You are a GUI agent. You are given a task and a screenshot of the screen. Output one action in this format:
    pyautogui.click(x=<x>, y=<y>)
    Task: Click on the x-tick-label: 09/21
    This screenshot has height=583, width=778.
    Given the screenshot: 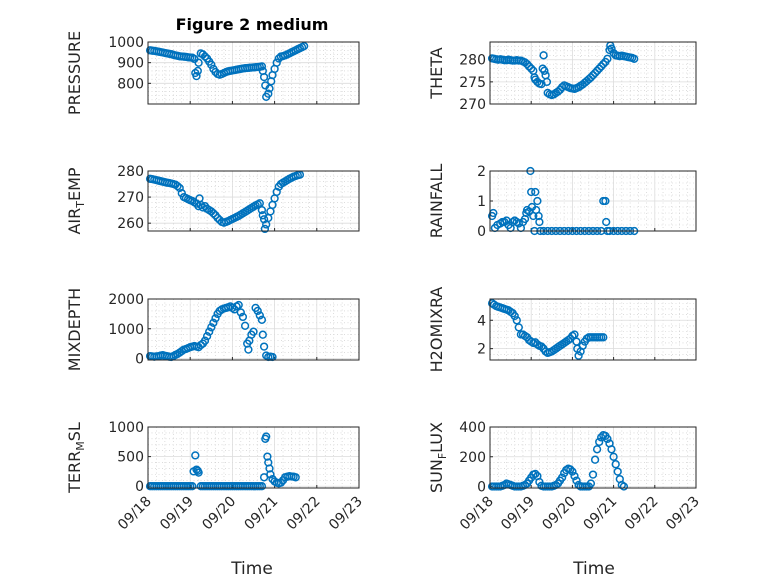 What is the action you would take?
    pyautogui.click(x=601, y=514)
    